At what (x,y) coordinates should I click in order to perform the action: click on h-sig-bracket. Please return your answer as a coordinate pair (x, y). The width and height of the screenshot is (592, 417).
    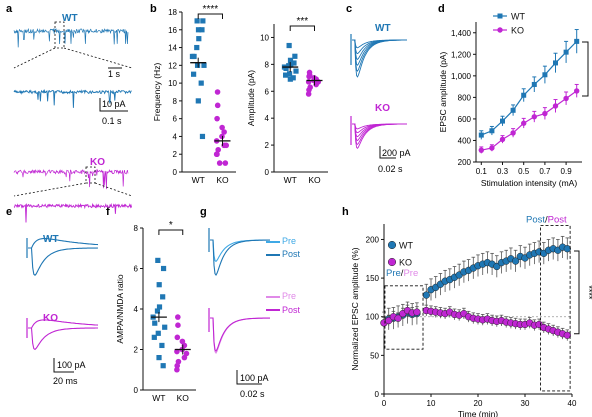
    Looking at the image, I should click on (577, 292).